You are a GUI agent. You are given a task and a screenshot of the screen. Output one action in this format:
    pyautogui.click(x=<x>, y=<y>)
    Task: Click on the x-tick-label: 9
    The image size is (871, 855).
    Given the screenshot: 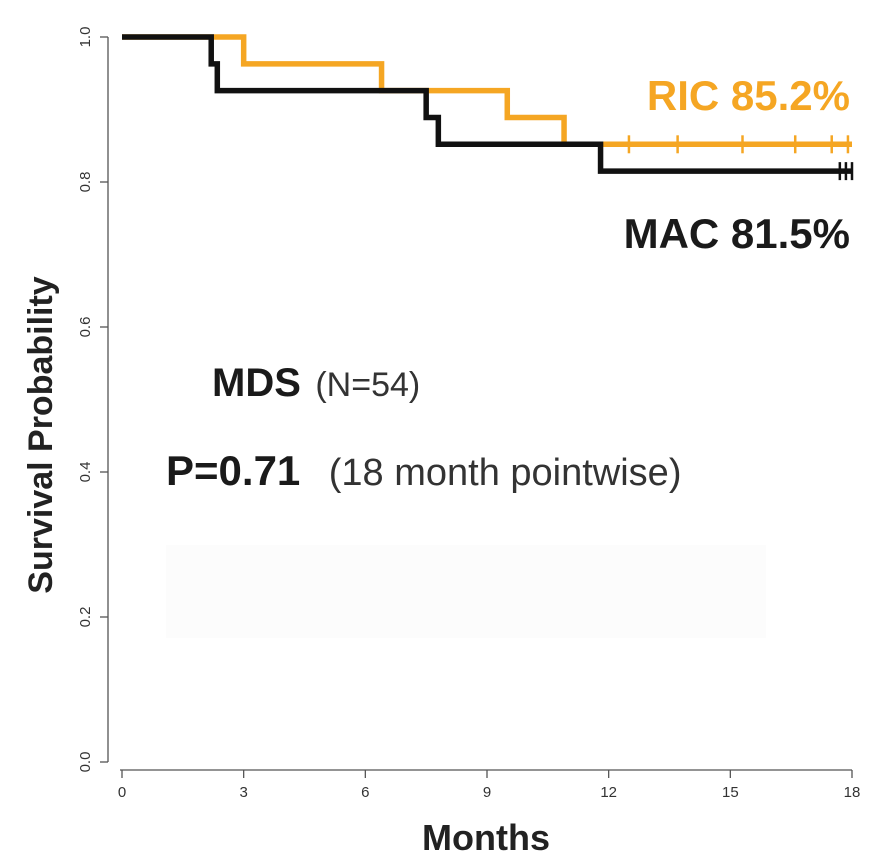 What is the action you would take?
    pyautogui.click(x=487, y=792)
    